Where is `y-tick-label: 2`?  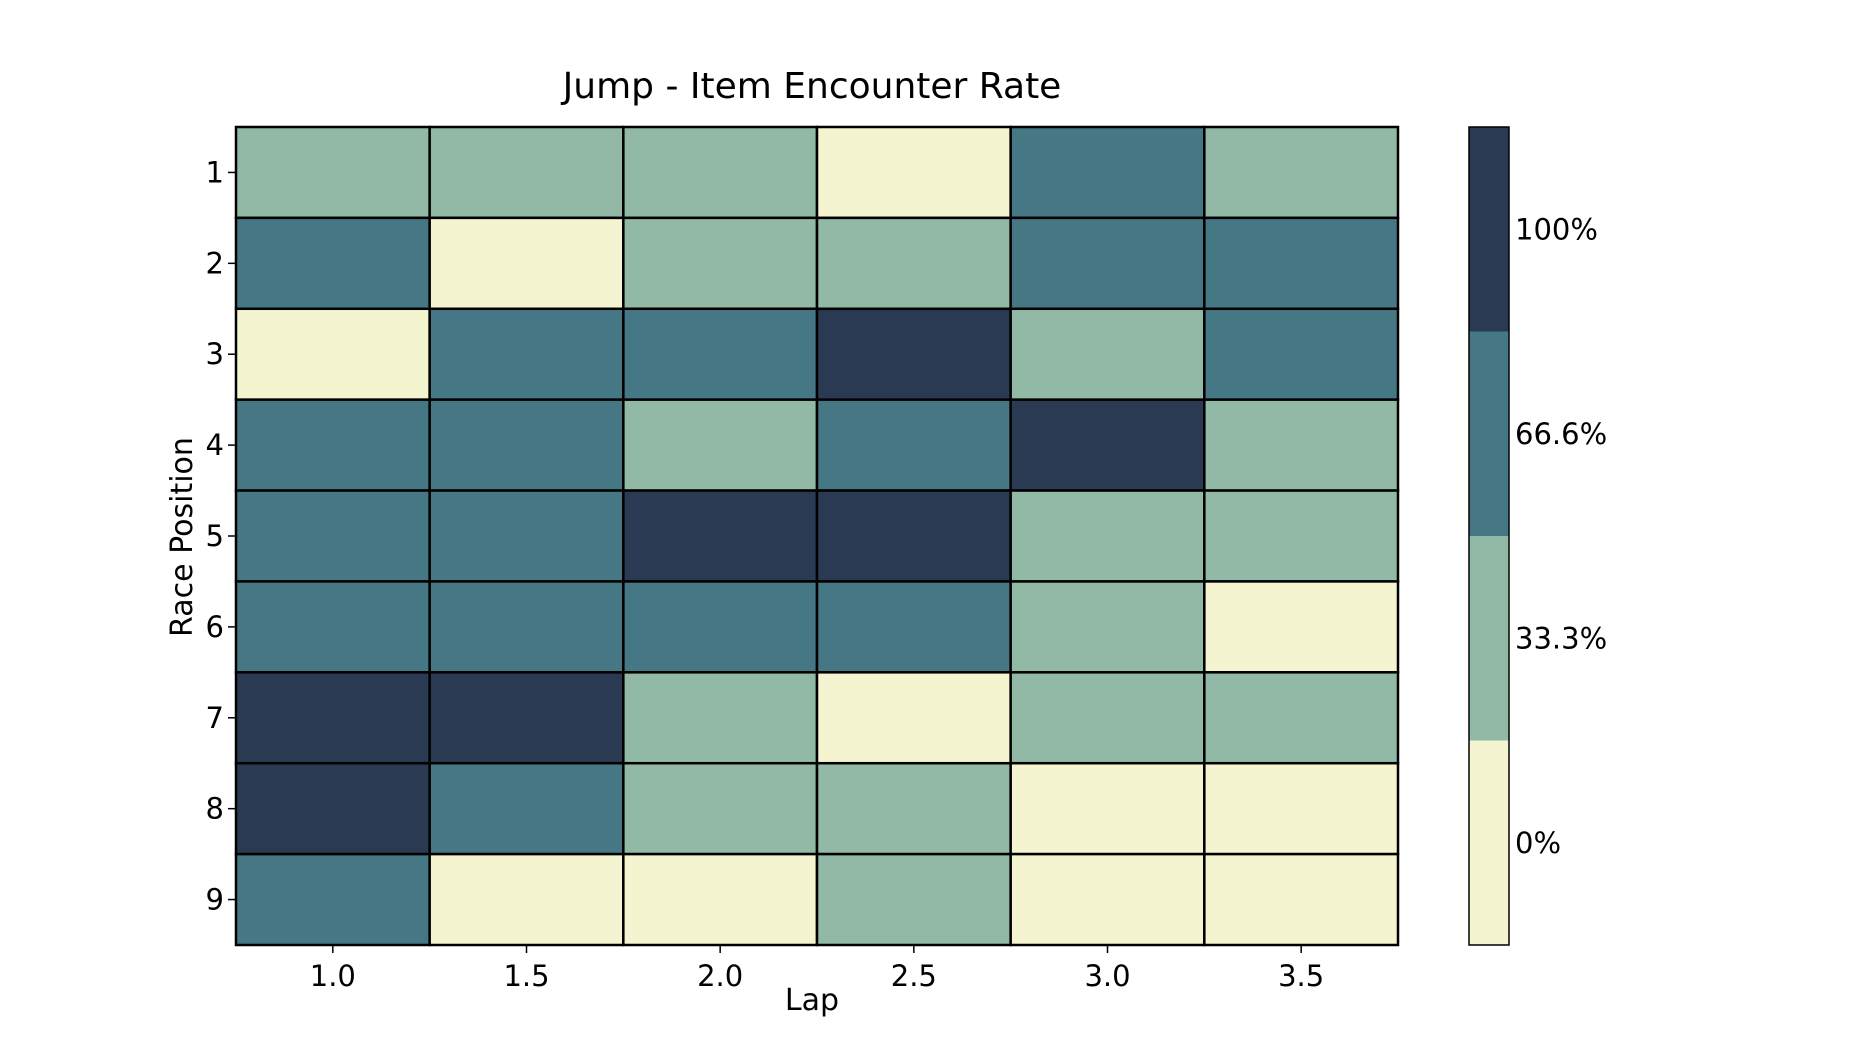
y-tick-label: 2 is located at coordinates (215, 263).